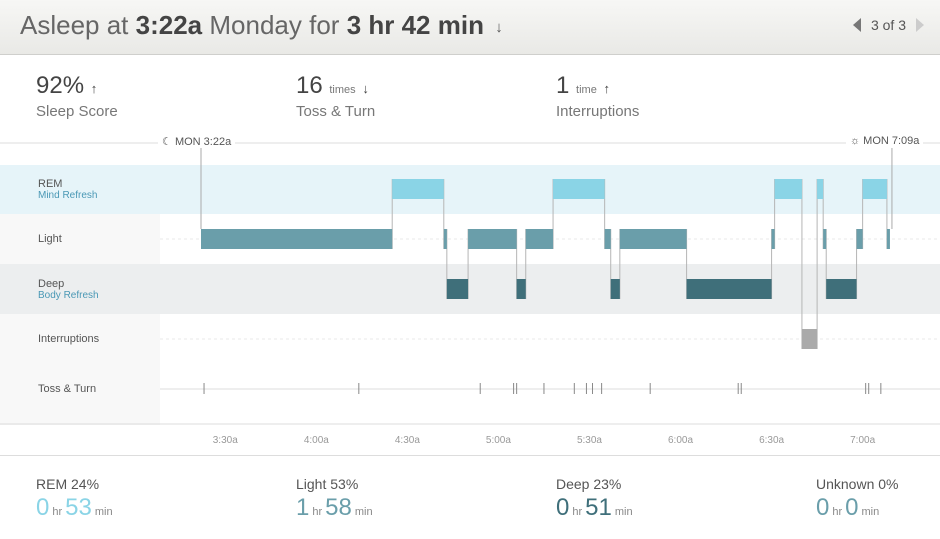 This screenshot has width=940, height=539. I want to click on sun-icon: ☼, so click(855, 141).